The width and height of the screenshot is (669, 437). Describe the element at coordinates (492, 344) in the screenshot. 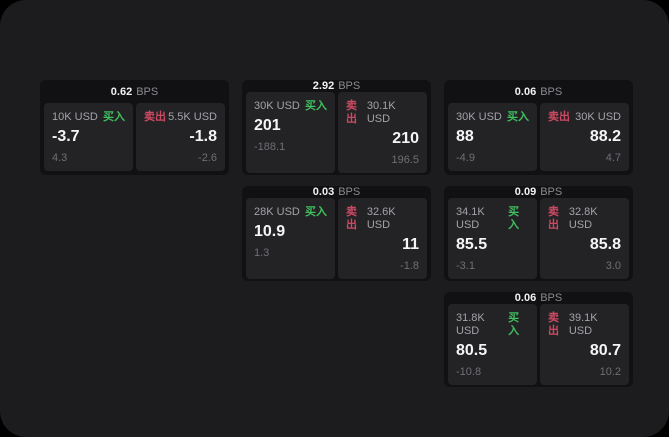

I see `buy-panel: 31.8K USD 买入 80.5 -10.8` at that location.